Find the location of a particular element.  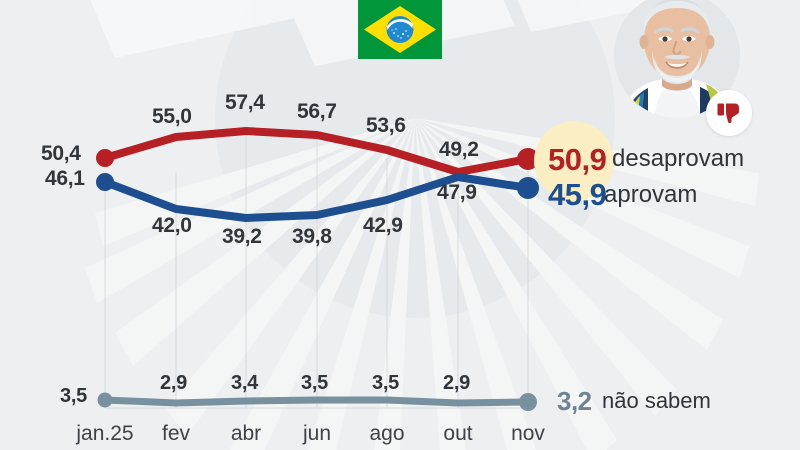

series-line-nao-sabem is located at coordinates (316, 401).